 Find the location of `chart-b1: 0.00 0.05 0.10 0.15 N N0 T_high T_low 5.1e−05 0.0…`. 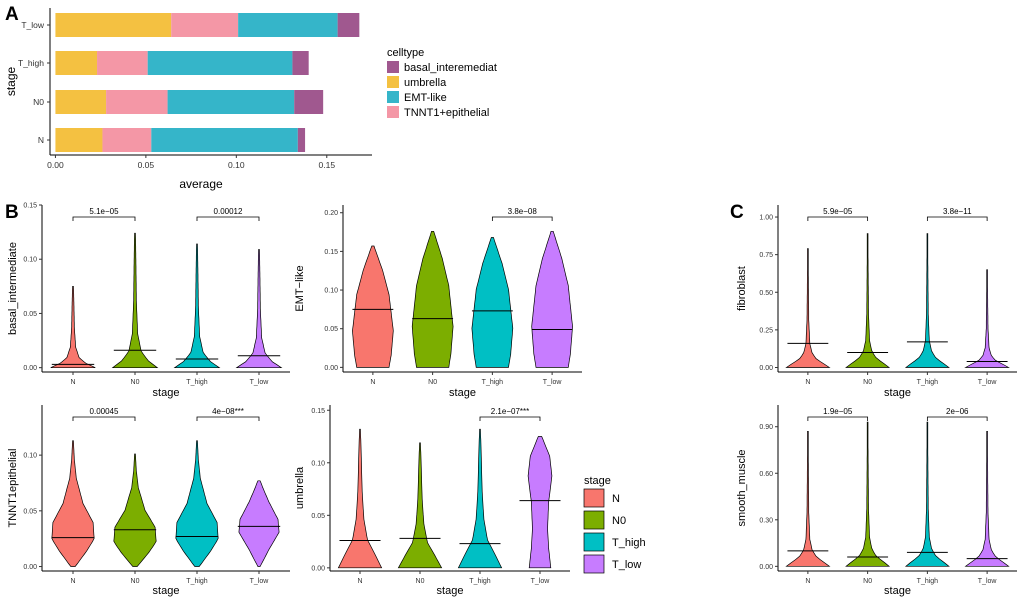

chart-b1: 0.00 0.05 0.10 0.15 N N0 T_high T_low 5.1e−05 0.0… is located at coordinates (148, 301).